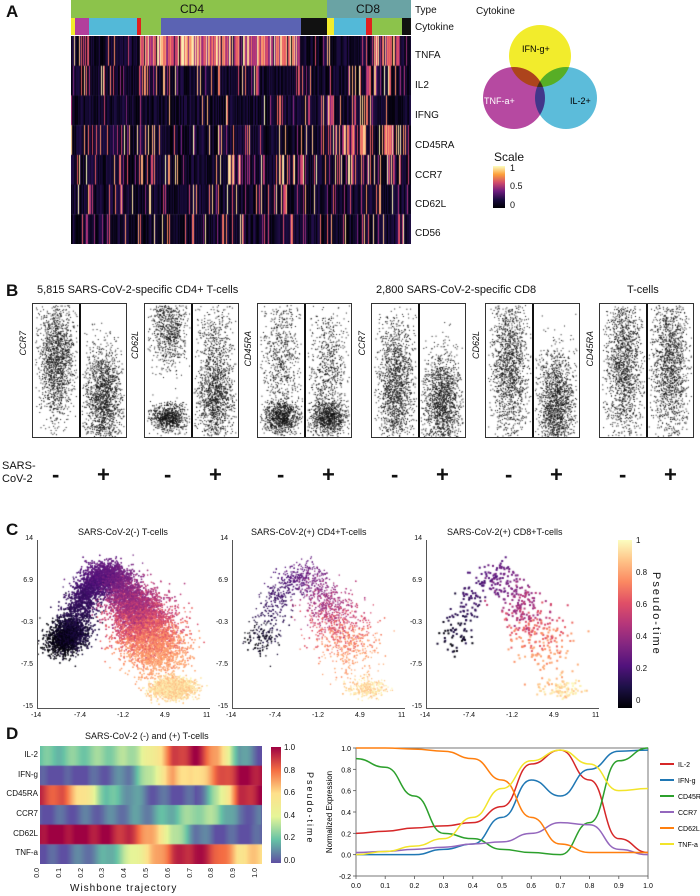 Image resolution: width=700 pixels, height=896 pixels. I want to click on wishbone-xtick-3: 0.3, so click(103, 873).